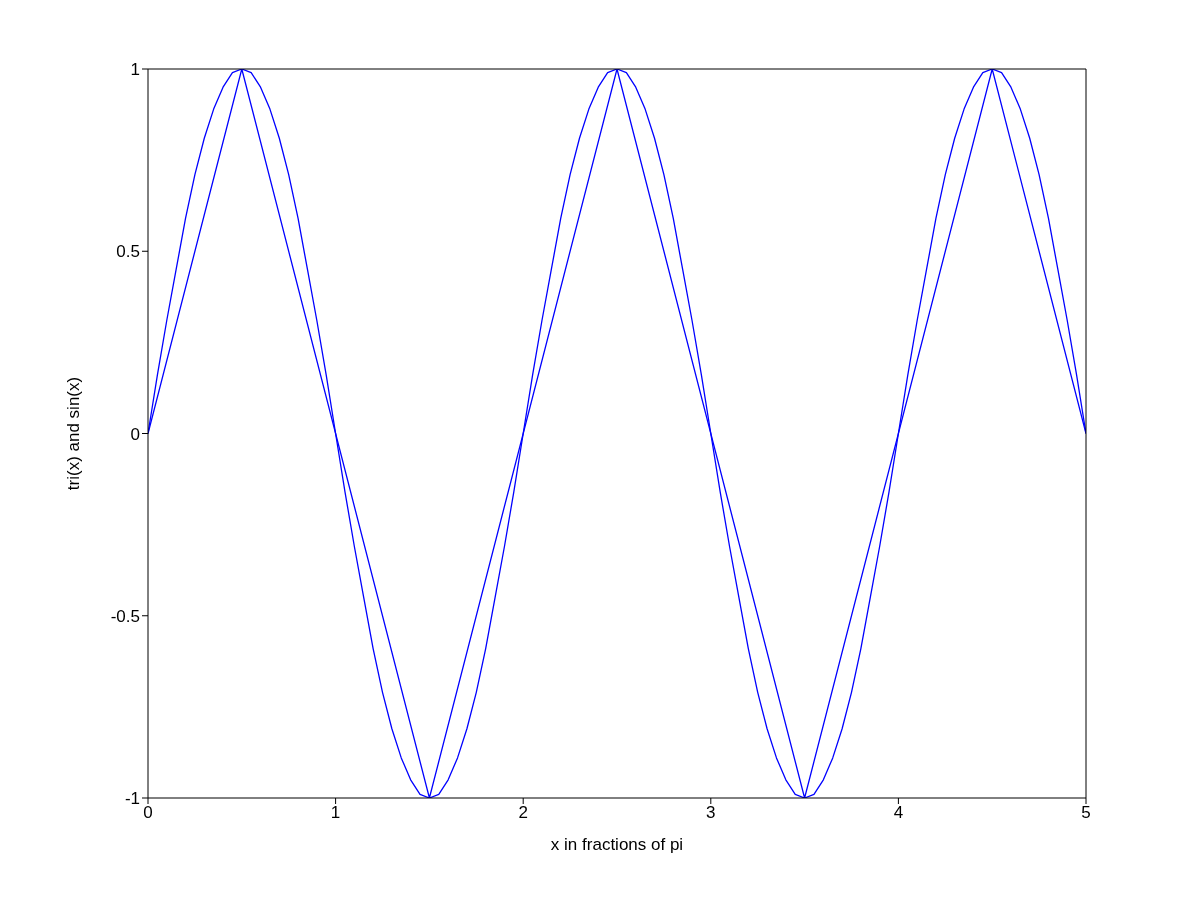 This screenshot has width=1200, height=902. Describe the element at coordinates (132, 799) in the screenshot. I see `y-tick-label: -1` at that location.